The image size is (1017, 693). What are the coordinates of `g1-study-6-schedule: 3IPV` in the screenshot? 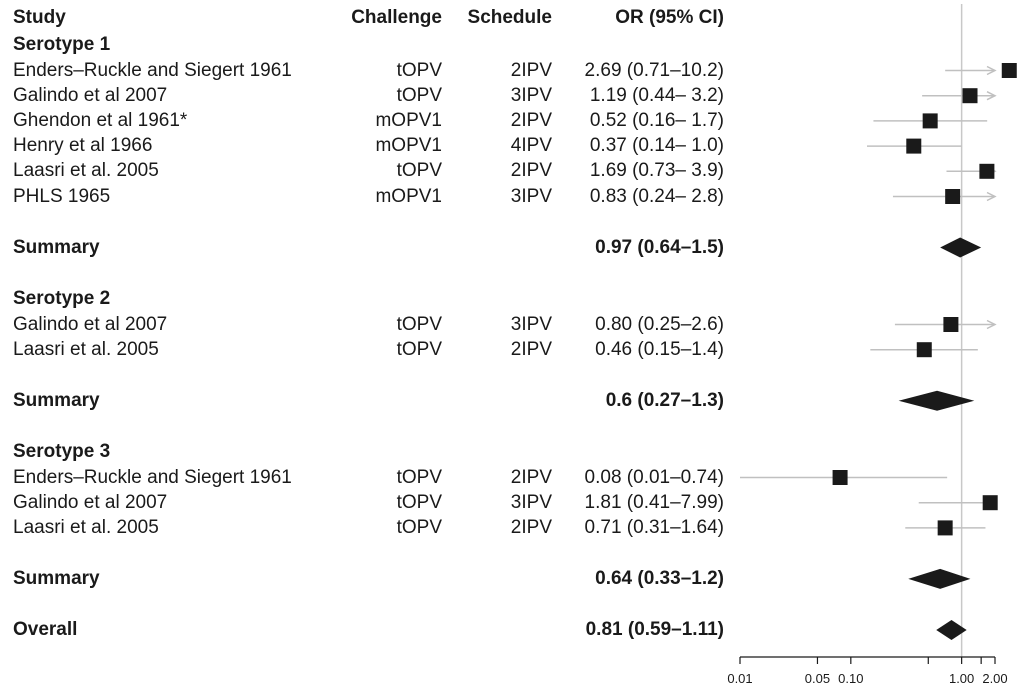 It's located at (531, 196).